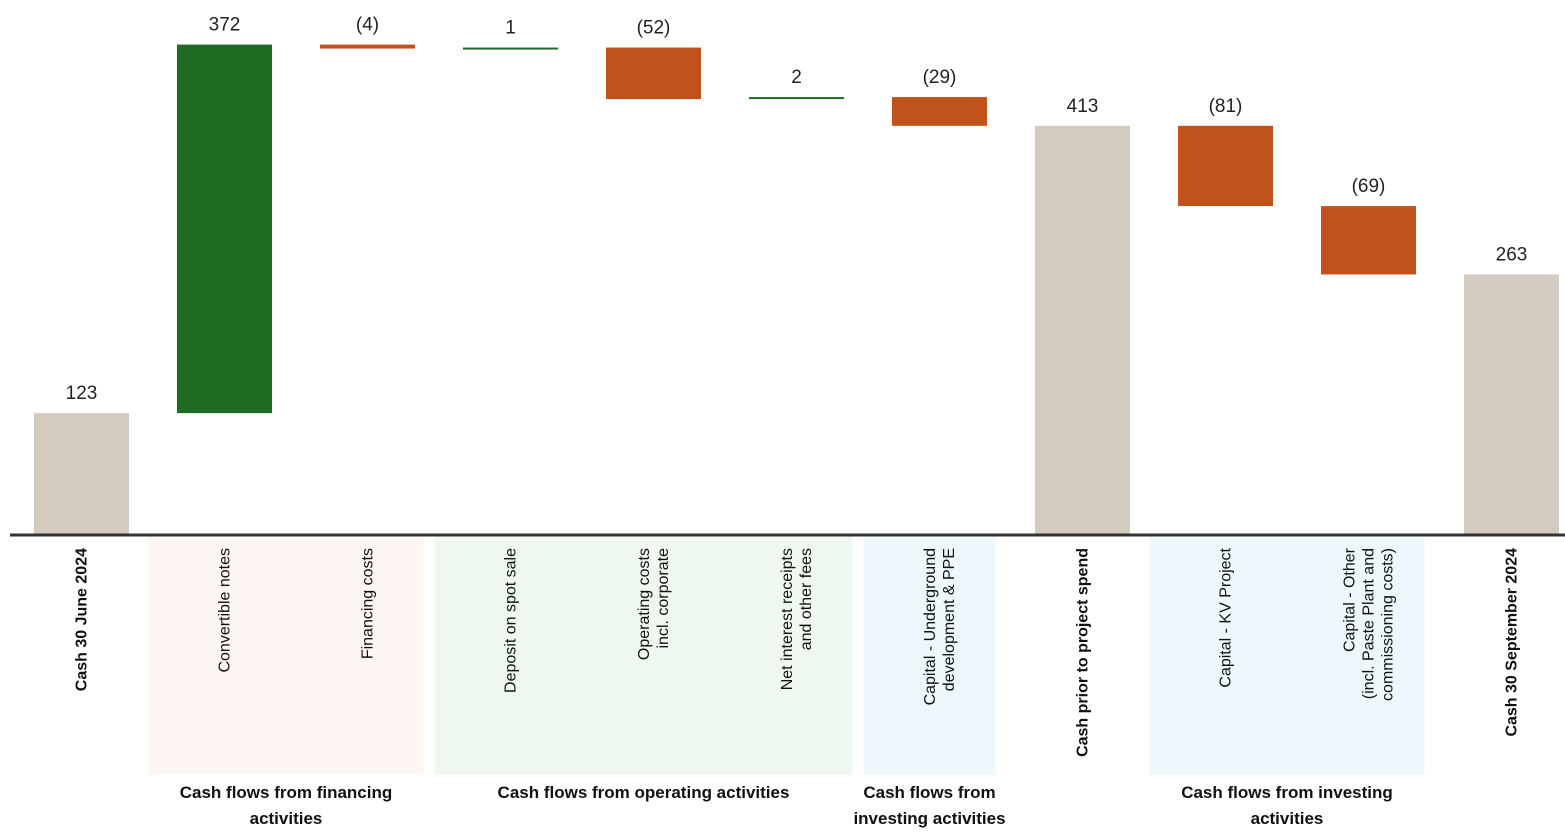 Image resolution: width=1565 pixels, height=832 pixels. What do you see at coordinates (1512, 254) in the screenshot?
I see `value-label: 263` at bounding box center [1512, 254].